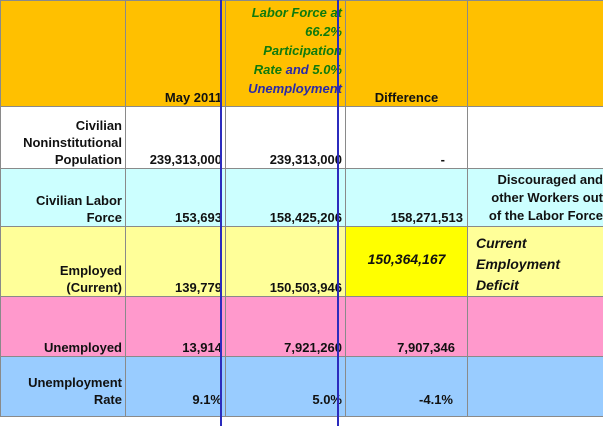  I want to click on rate-label-line2: Rate, so click(107, 399).